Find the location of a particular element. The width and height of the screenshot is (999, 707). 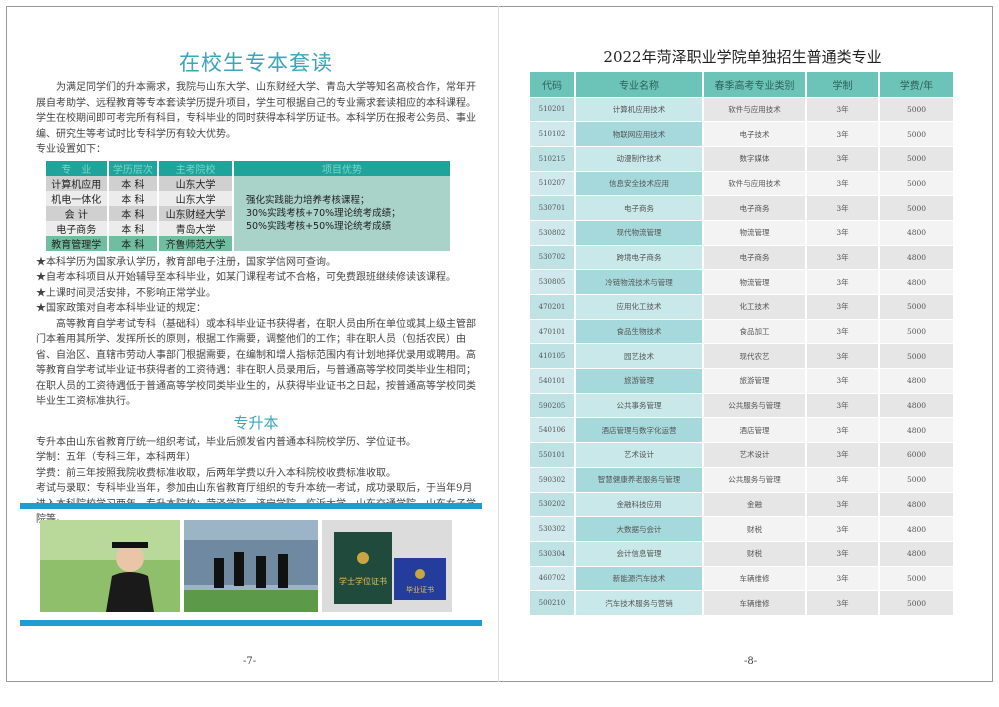

cell: 物联网应用技术 is located at coordinates (639, 134).